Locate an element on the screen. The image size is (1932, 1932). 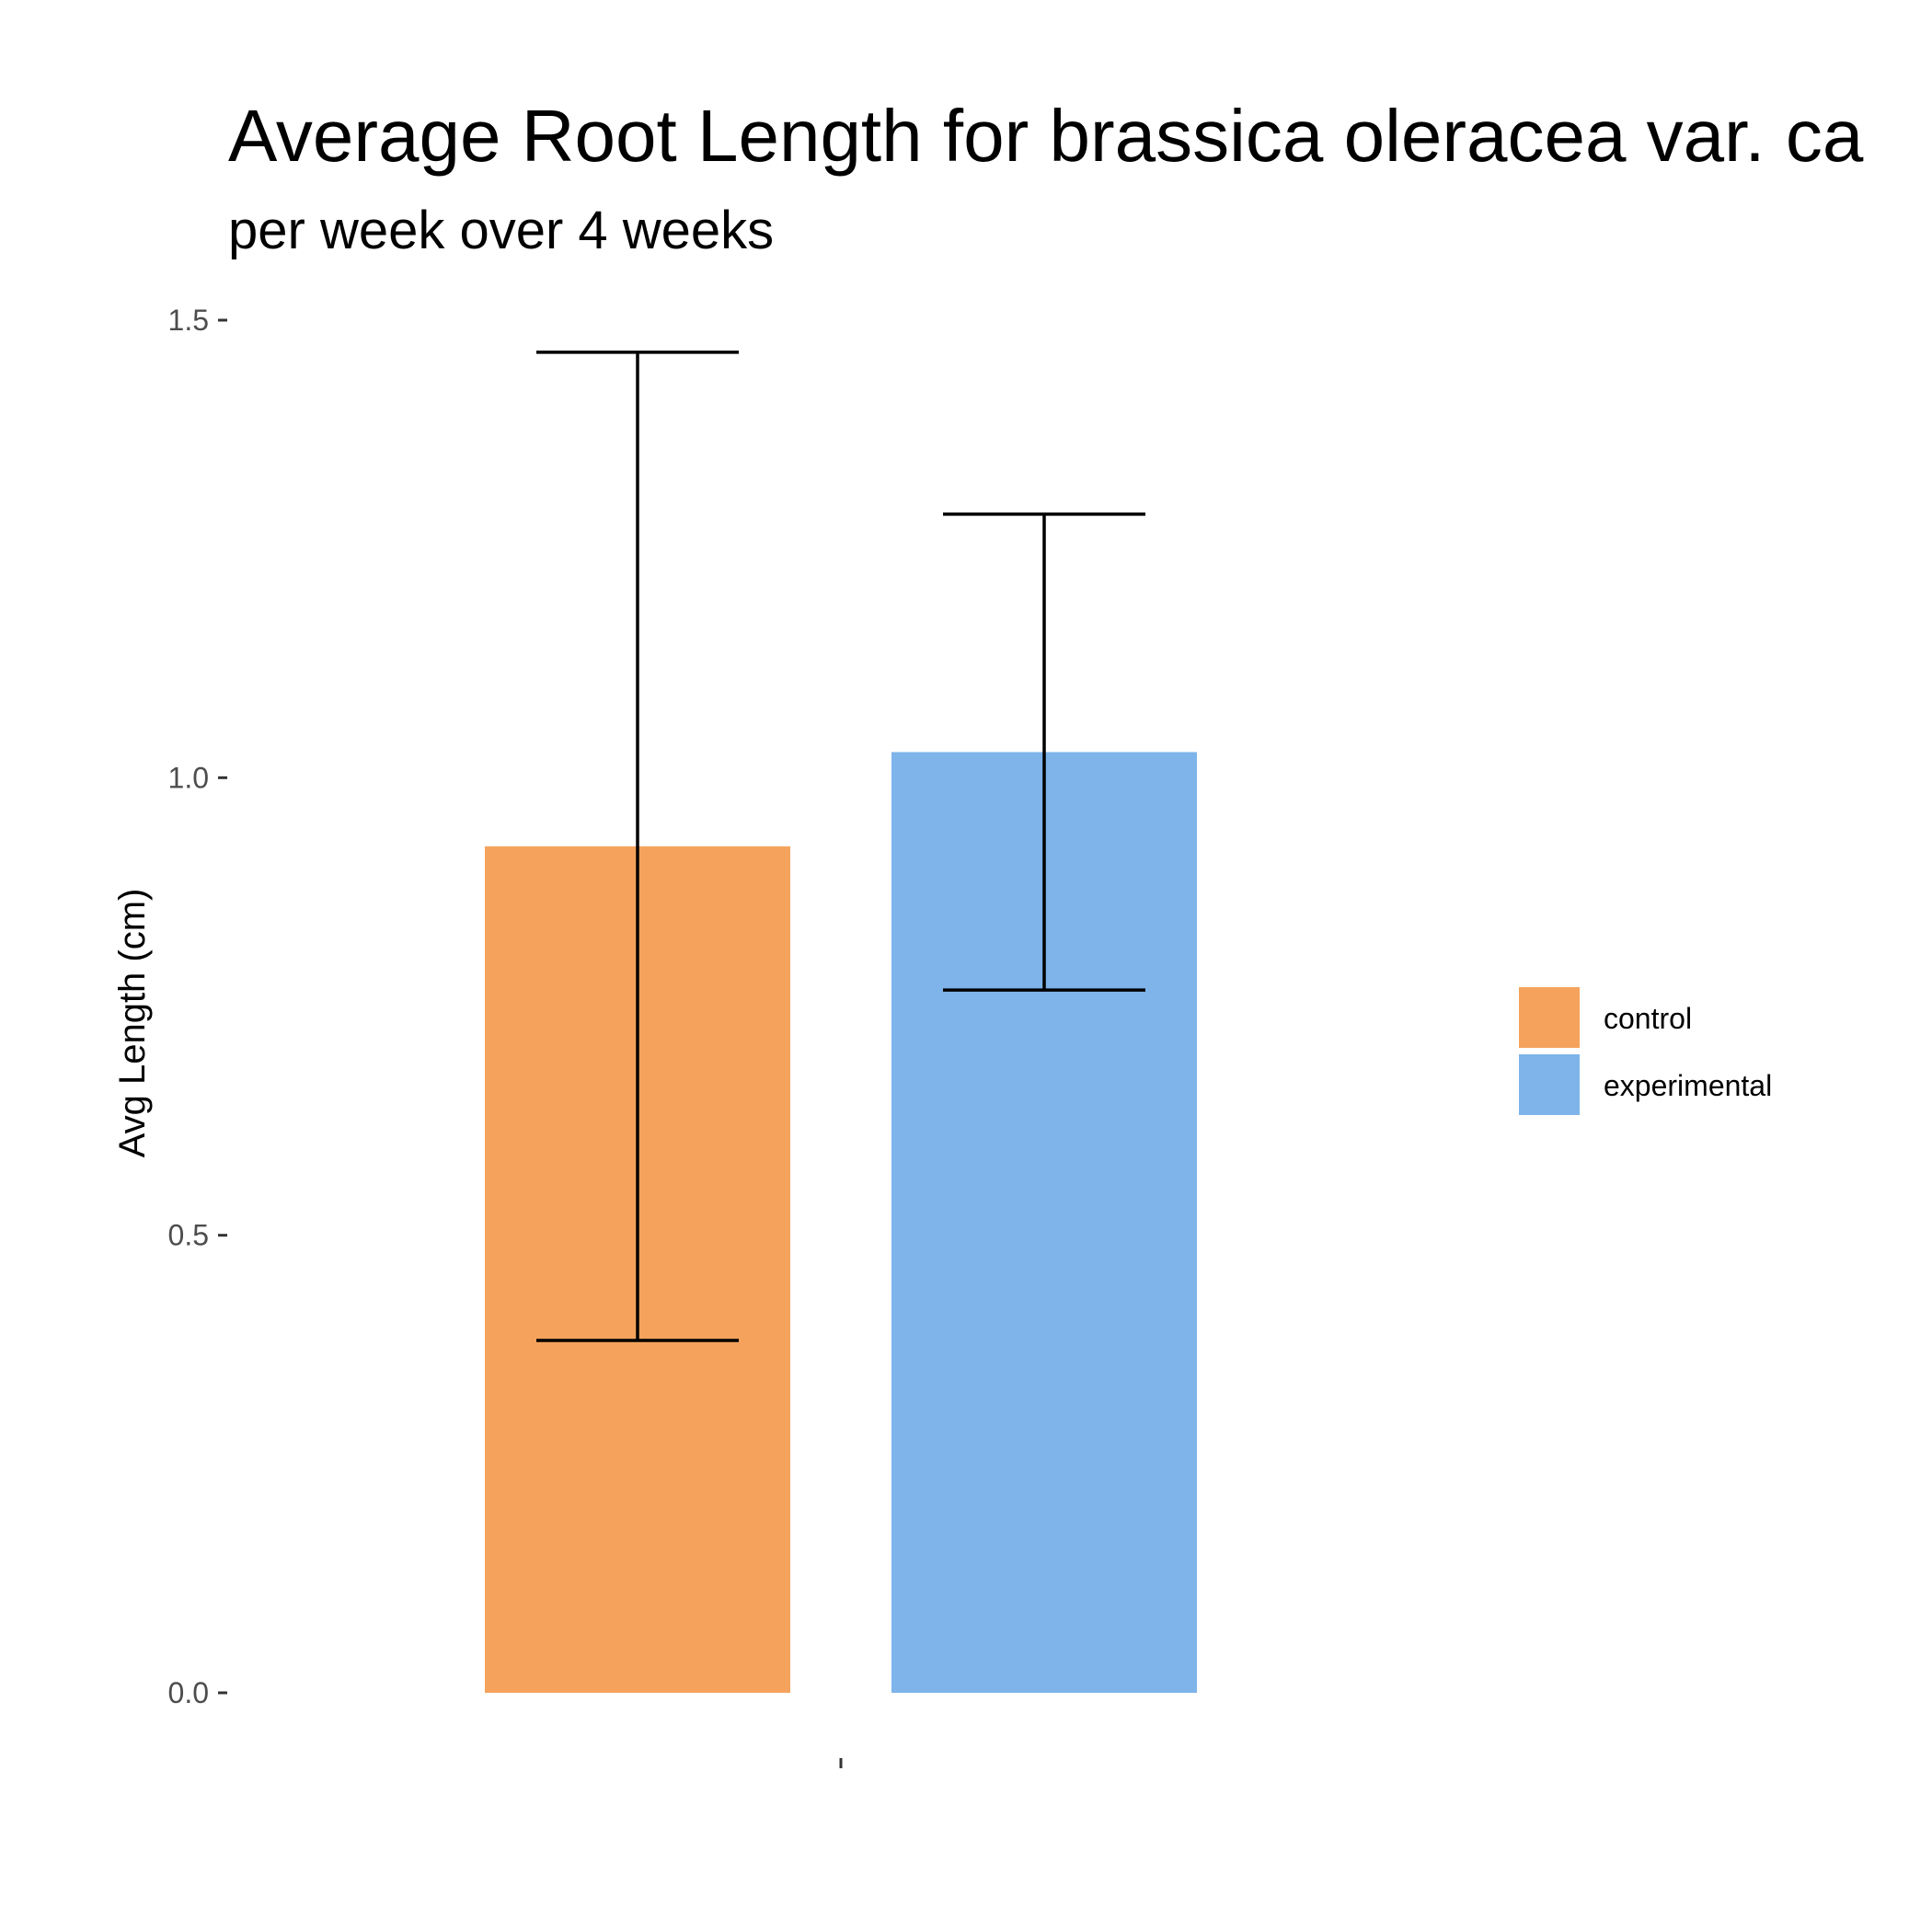
legend-key-control is located at coordinates (1549, 1018).